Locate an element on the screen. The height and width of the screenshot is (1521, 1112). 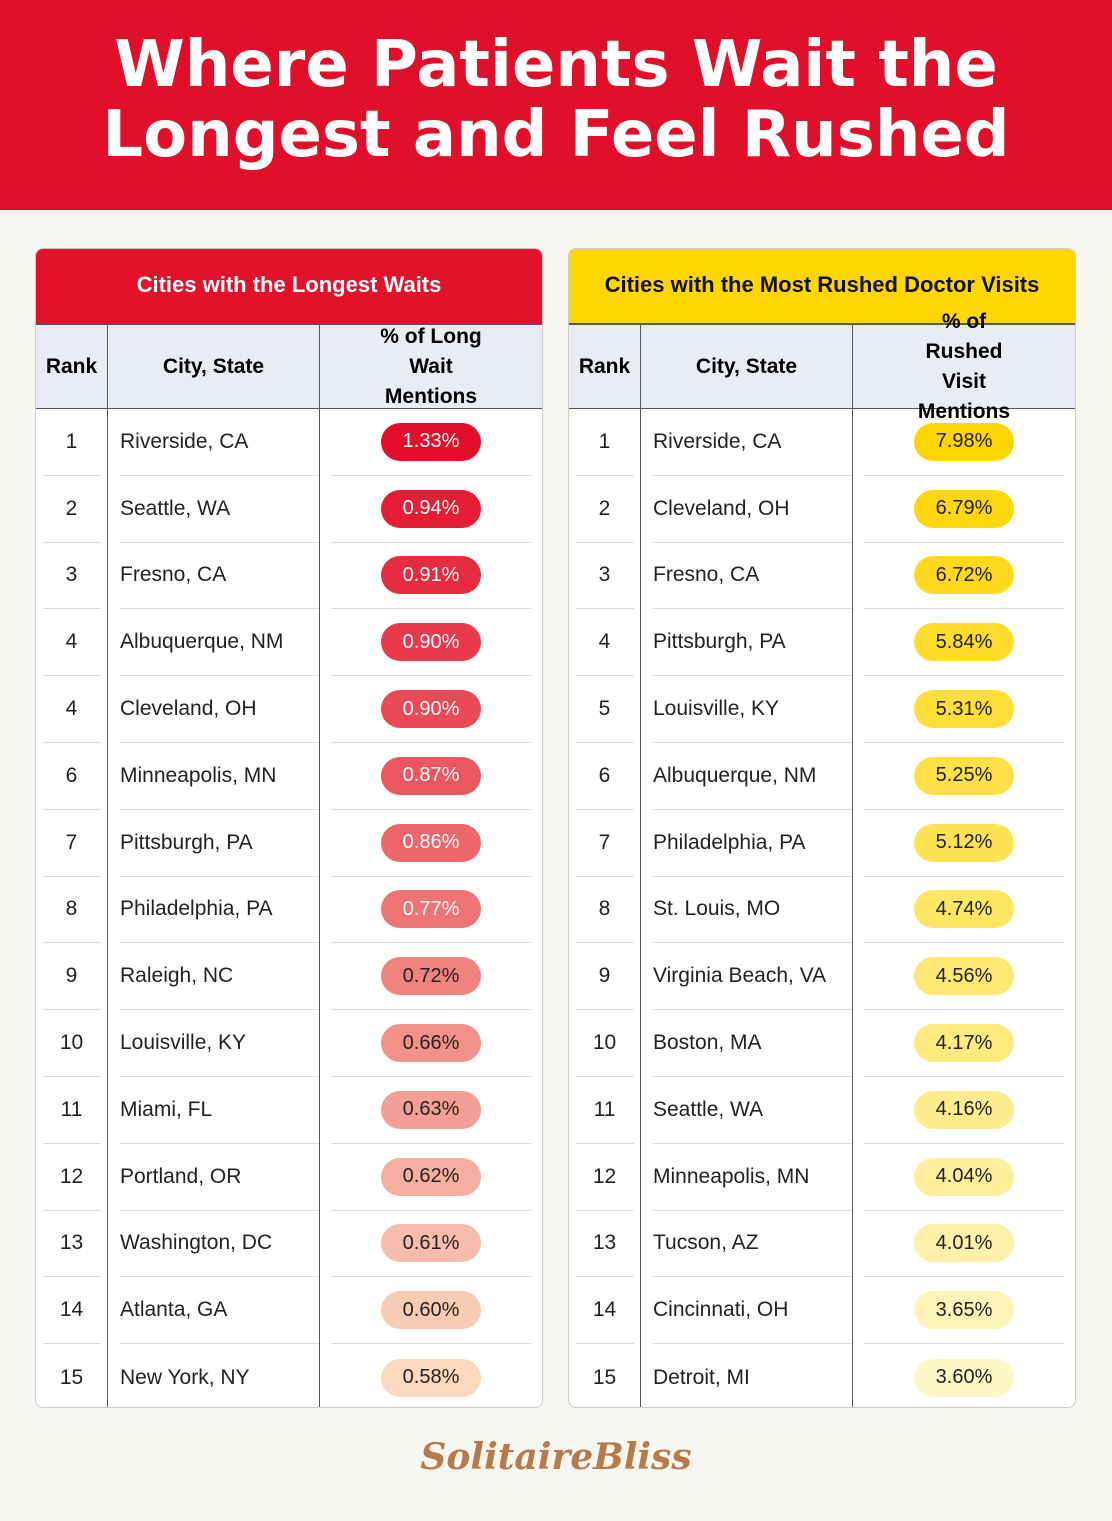
value-pill: 4.74% is located at coordinates (964, 909).